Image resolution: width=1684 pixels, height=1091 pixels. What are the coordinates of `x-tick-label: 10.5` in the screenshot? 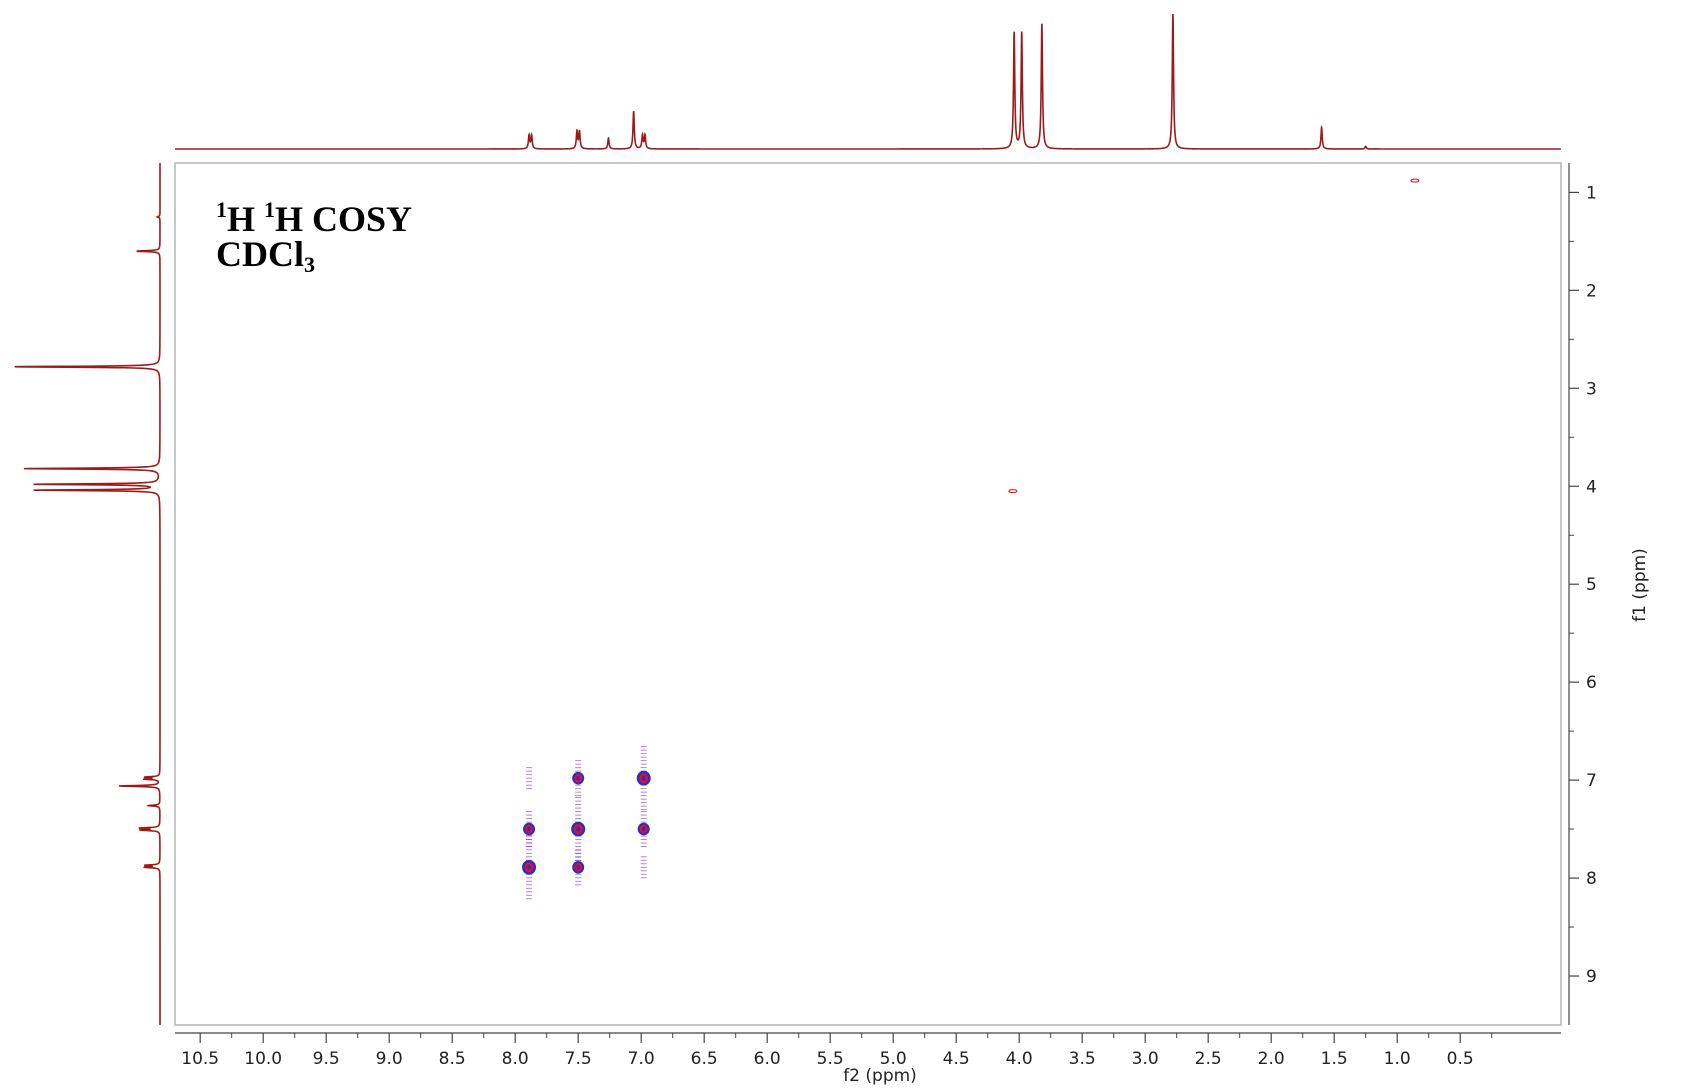 It's located at (200, 1059).